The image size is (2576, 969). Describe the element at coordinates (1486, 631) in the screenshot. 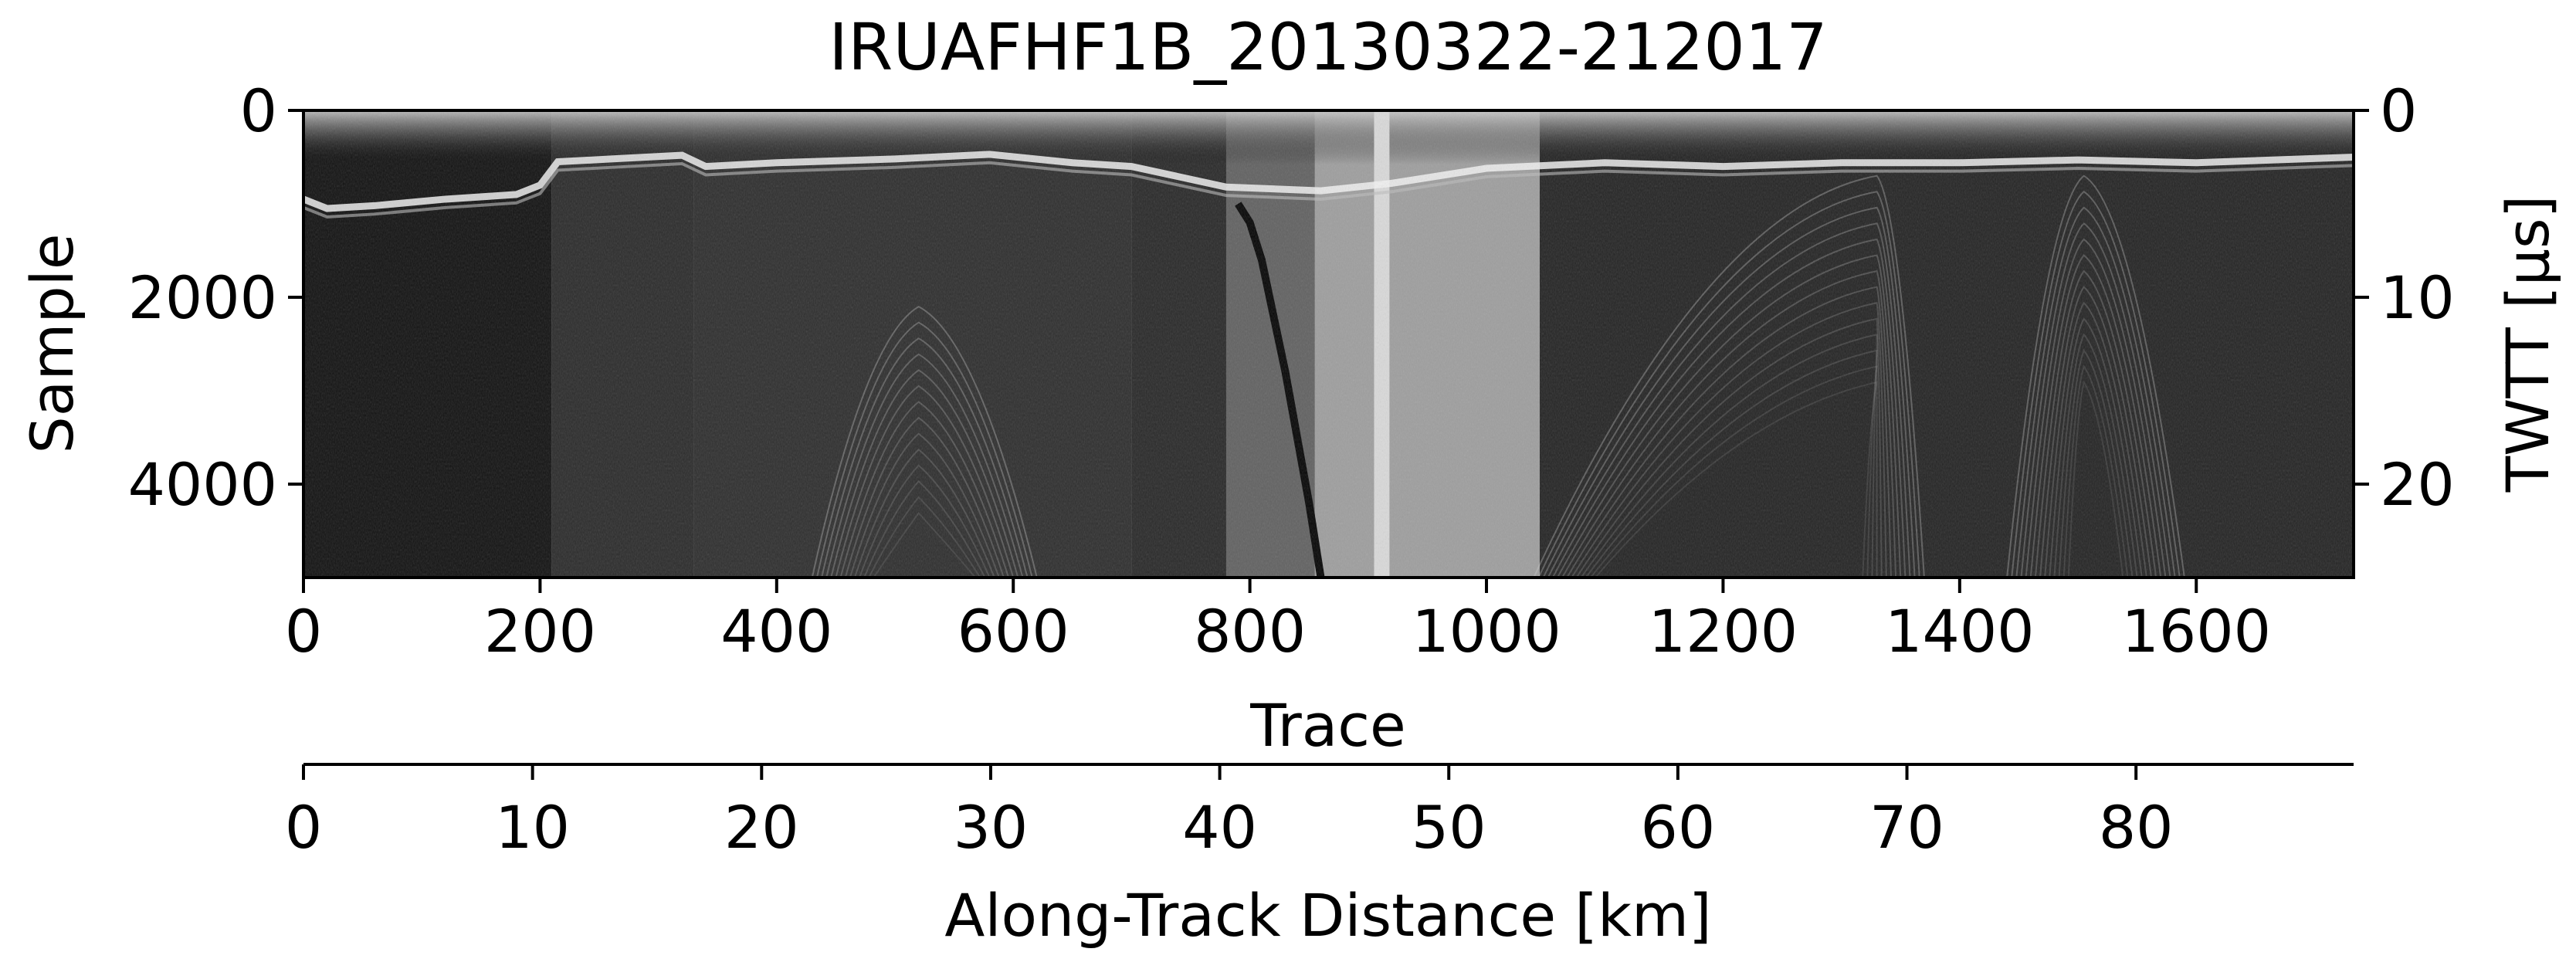

I see `x-tick-label: 1000` at that location.